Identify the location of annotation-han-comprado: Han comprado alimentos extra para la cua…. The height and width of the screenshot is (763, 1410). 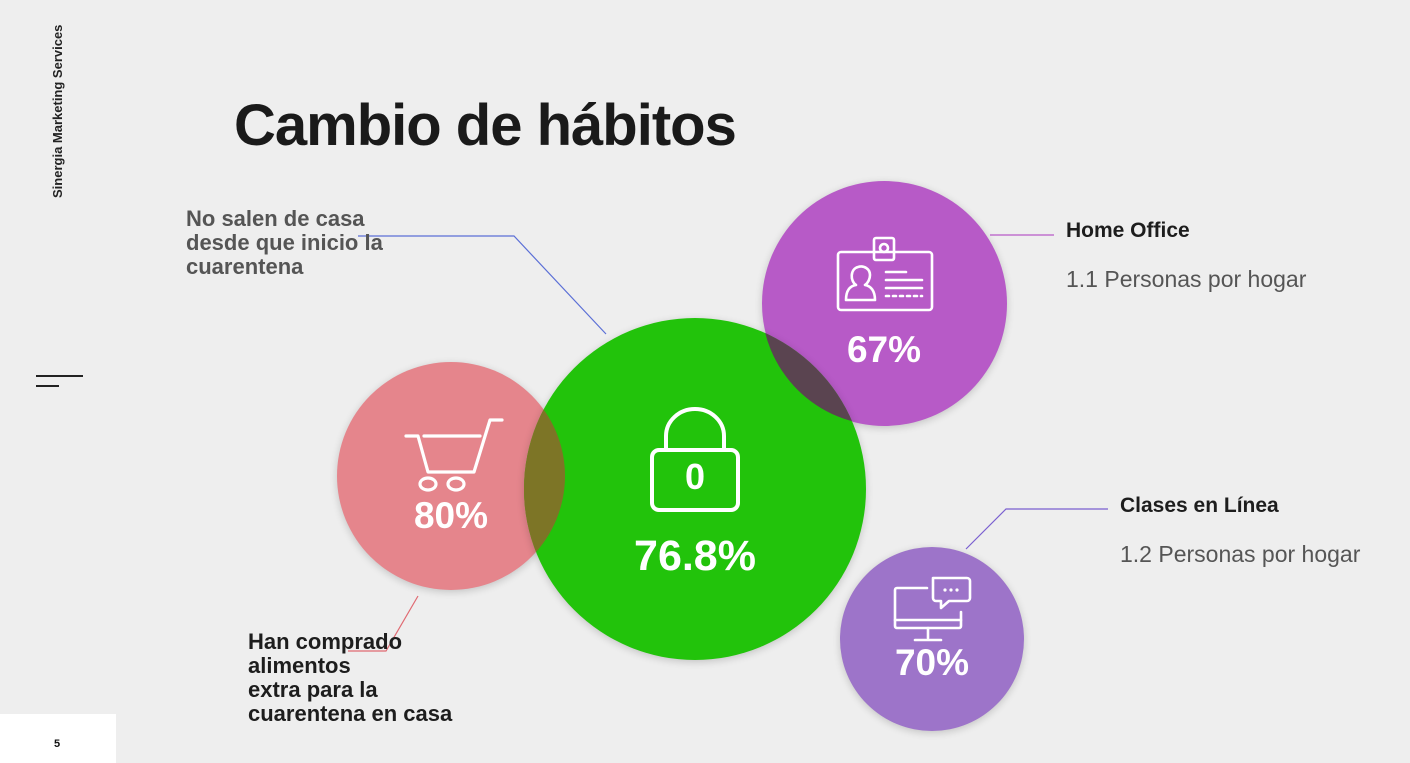
(350, 677).